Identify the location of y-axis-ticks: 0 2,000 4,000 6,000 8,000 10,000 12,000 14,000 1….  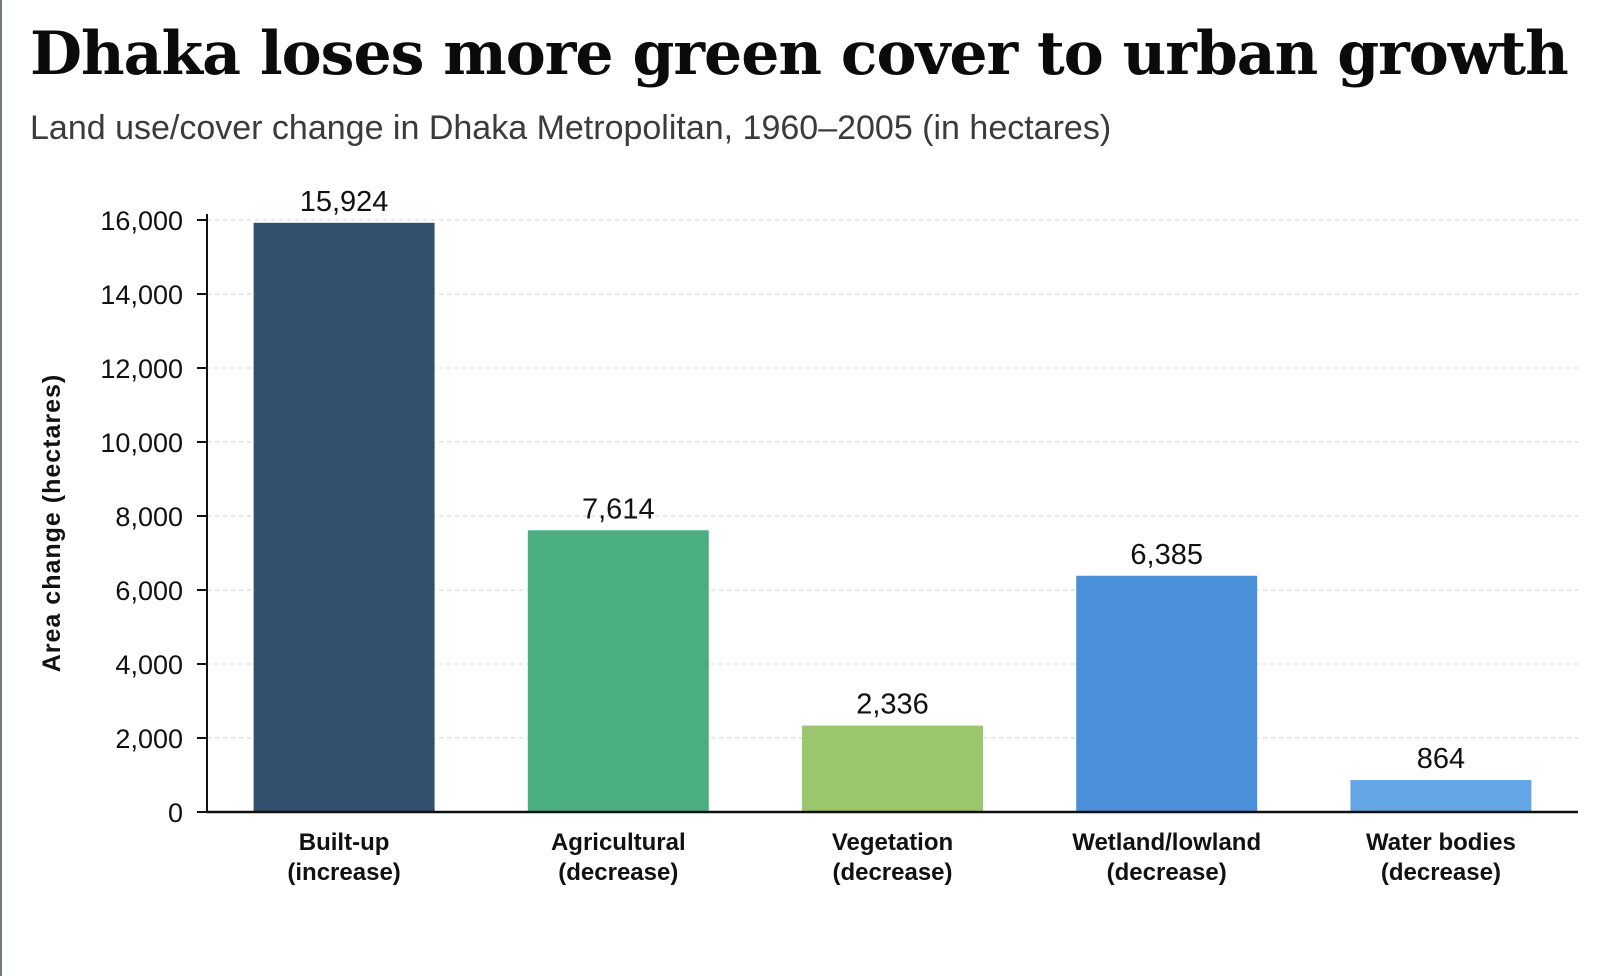
(153, 517).